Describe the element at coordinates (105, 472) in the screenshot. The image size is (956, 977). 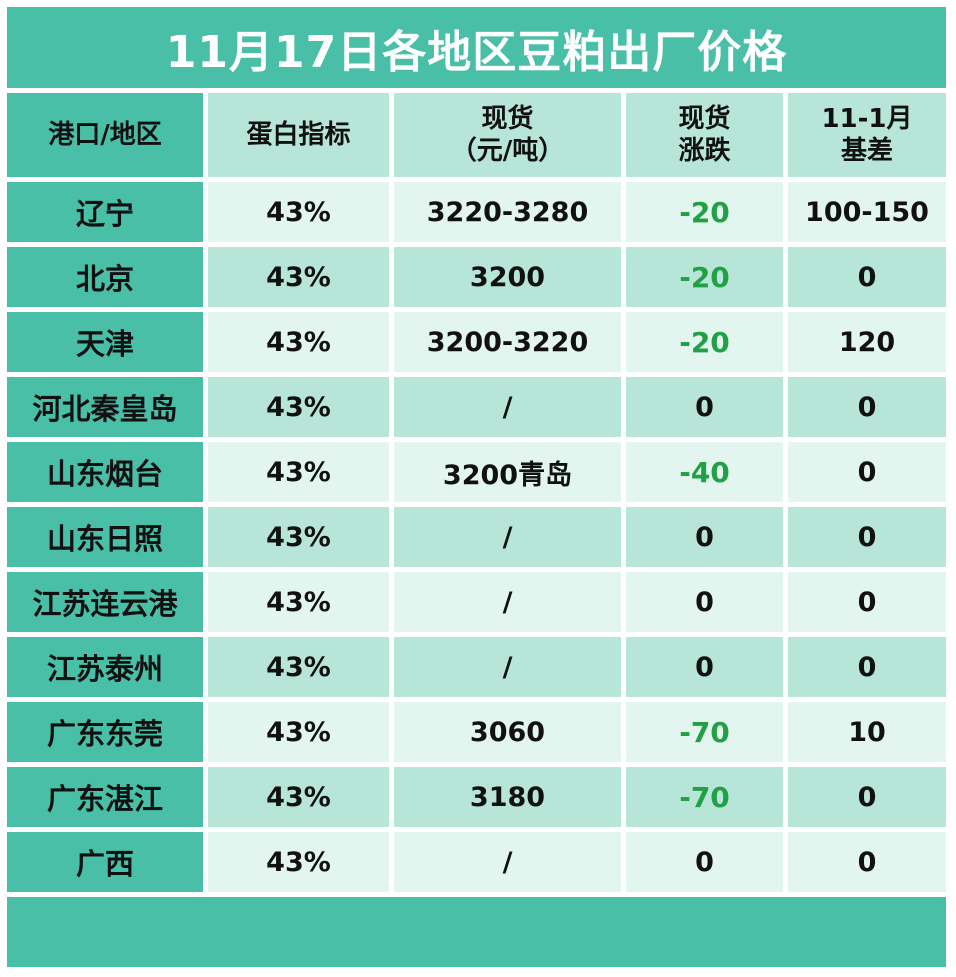
I see `region-cell: 山东烟台` at that location.